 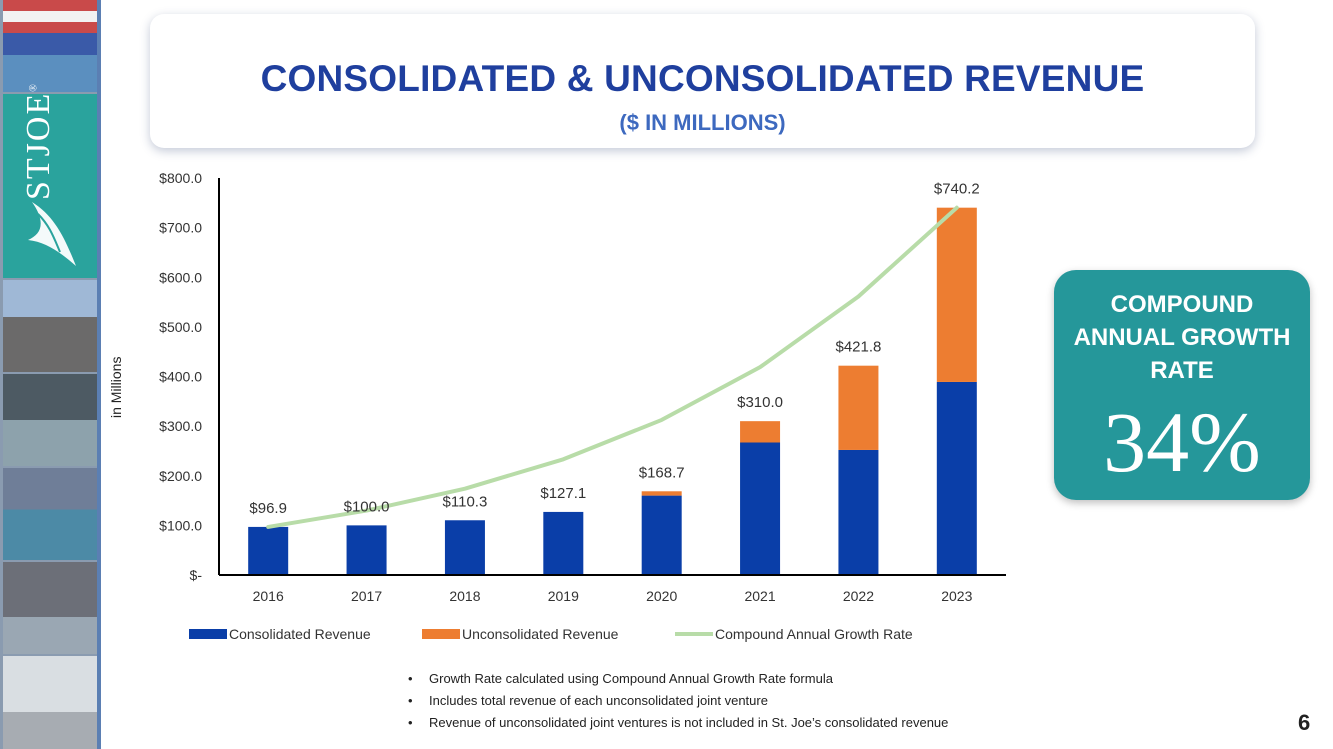 I want to click on x-tick-label: 2020, so click(x=661, y=596).